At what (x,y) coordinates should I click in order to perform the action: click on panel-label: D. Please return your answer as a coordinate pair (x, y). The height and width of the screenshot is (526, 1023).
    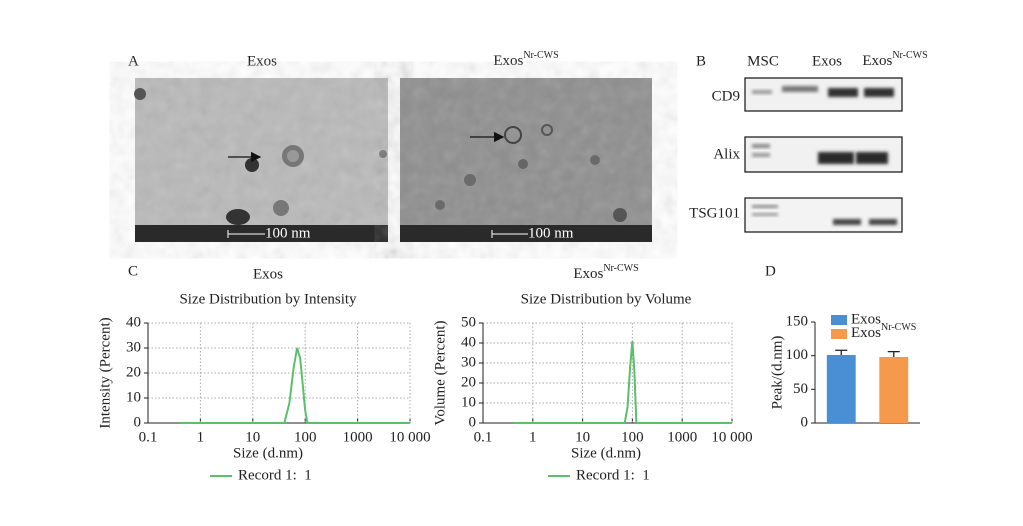
    Looking at the image, I should click on (770, 271).